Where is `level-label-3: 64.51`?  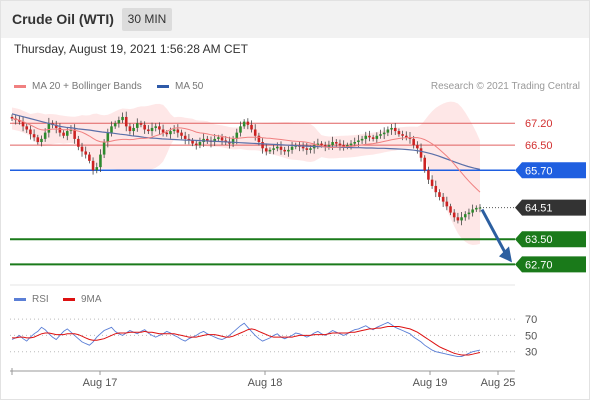 level-label-3: 64.51 is located at coordinates (539, 209).